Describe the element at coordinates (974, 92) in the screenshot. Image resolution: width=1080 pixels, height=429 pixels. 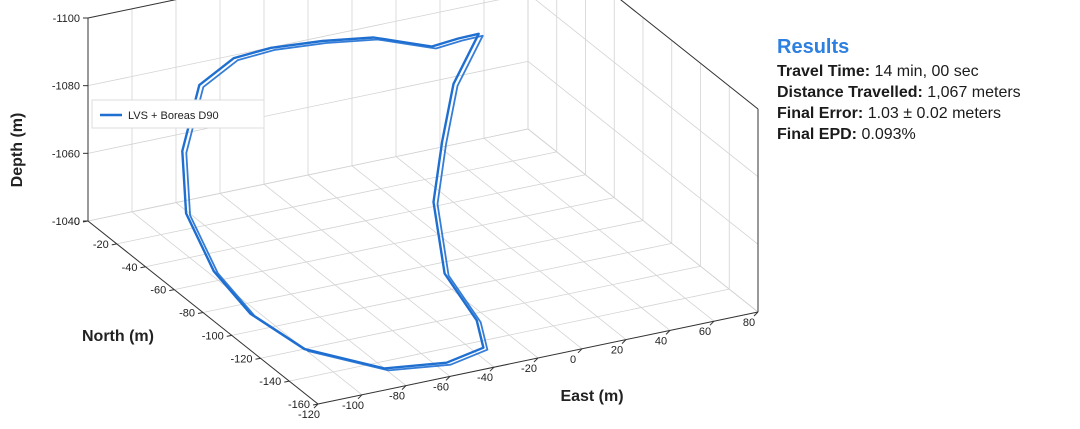
I see `result-value: 1,067 meters` at that location.